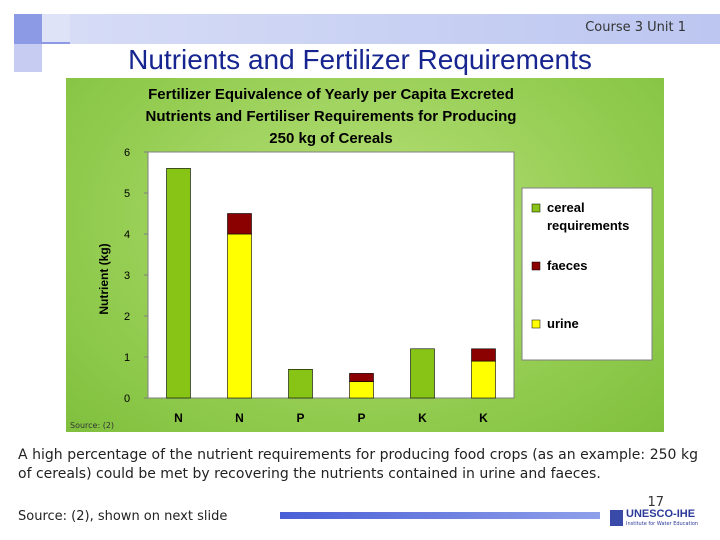 The height and width of the screenshot is (540, 720). I want to click on chart-title-line: 250 kg of Cereals, so click(330, 138).